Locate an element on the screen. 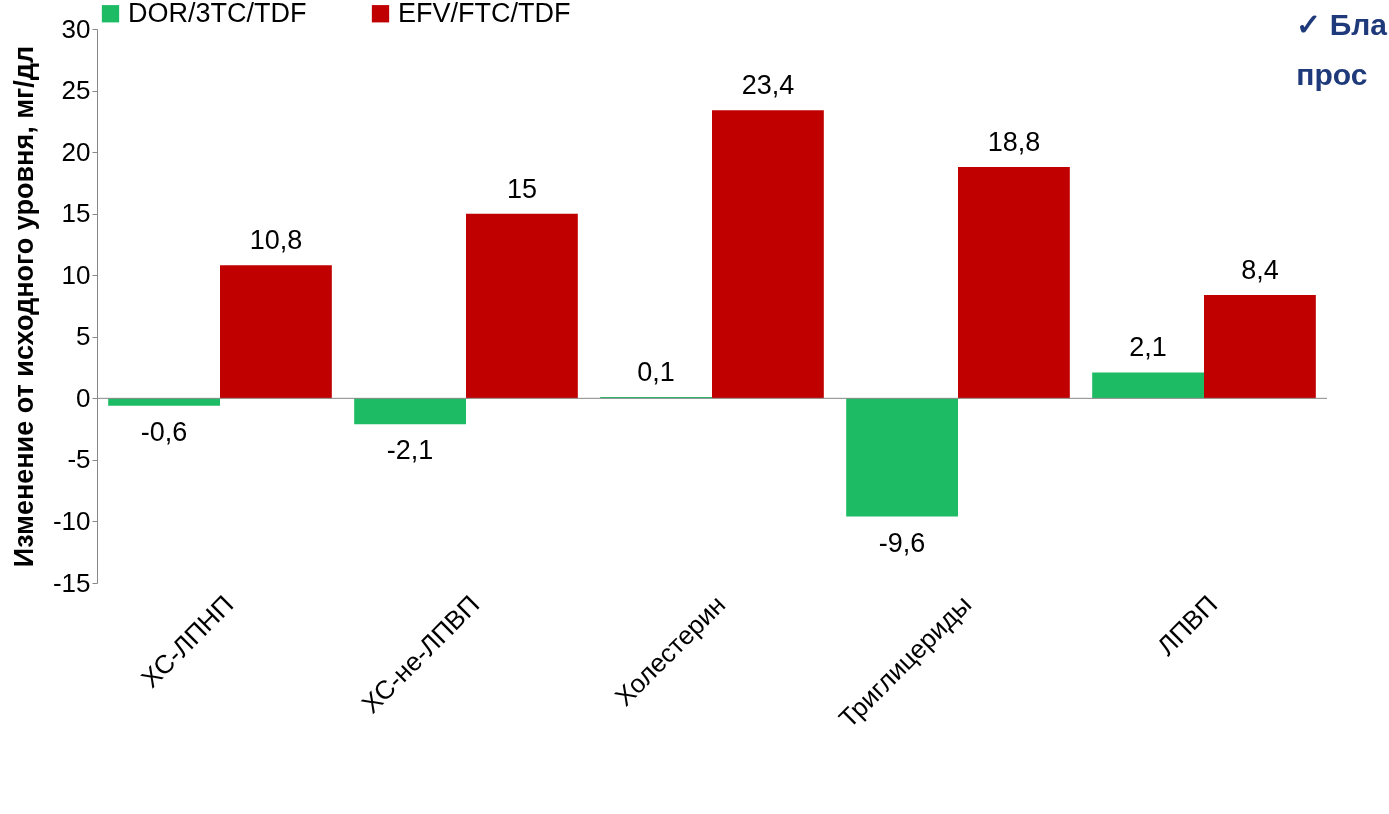 This screenshot has height=814, width=1389. data-label: -0,6 is located at coordinates (164, 431).